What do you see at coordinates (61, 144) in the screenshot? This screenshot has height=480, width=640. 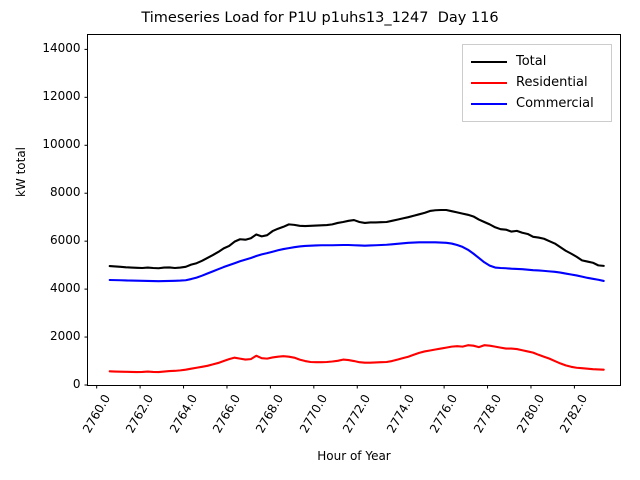 I see `y-tick-label: 10000` at bounding box center [61, 144].